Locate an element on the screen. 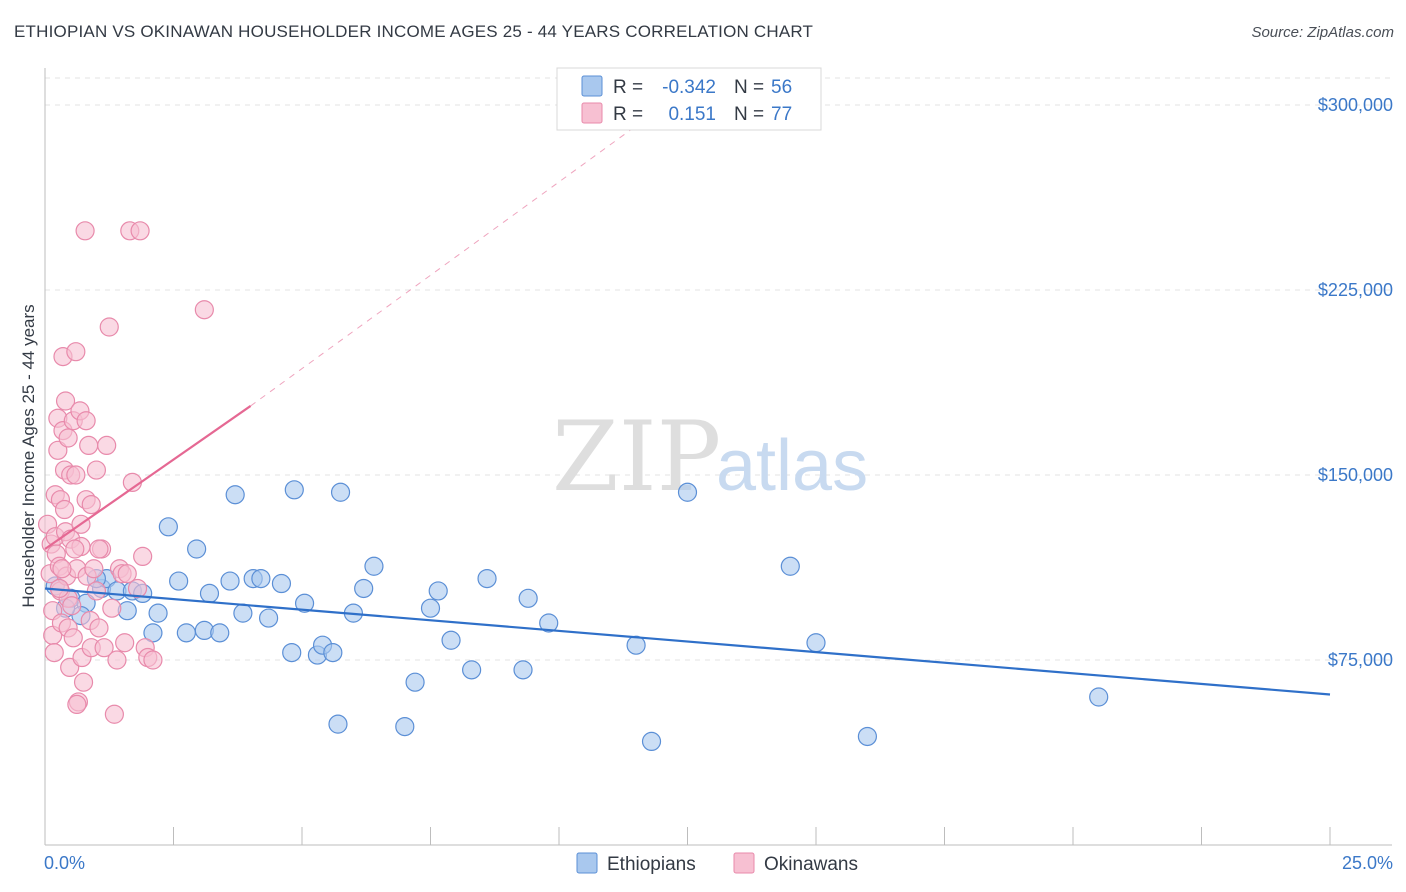 The width and height of the screenshot is (1406, 892). legend-n-label-okinawans: N = is located at coordinates (749, 114).